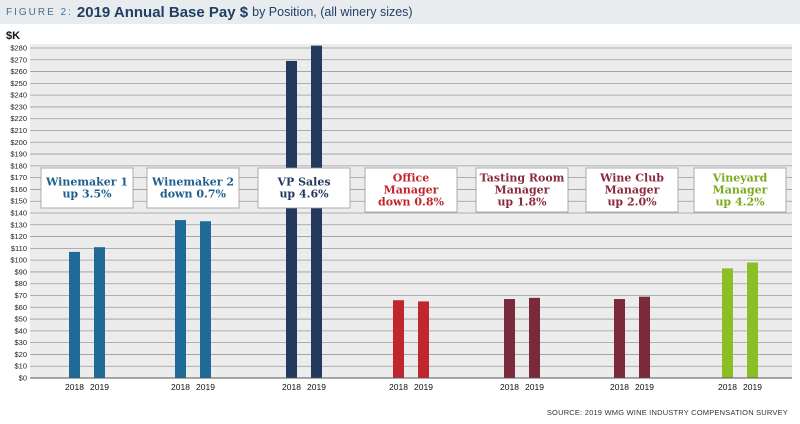 Image resolution: width=800 pixels, height=424 pixels. I want to click on y-tick-label: $120, so click(18, 236).